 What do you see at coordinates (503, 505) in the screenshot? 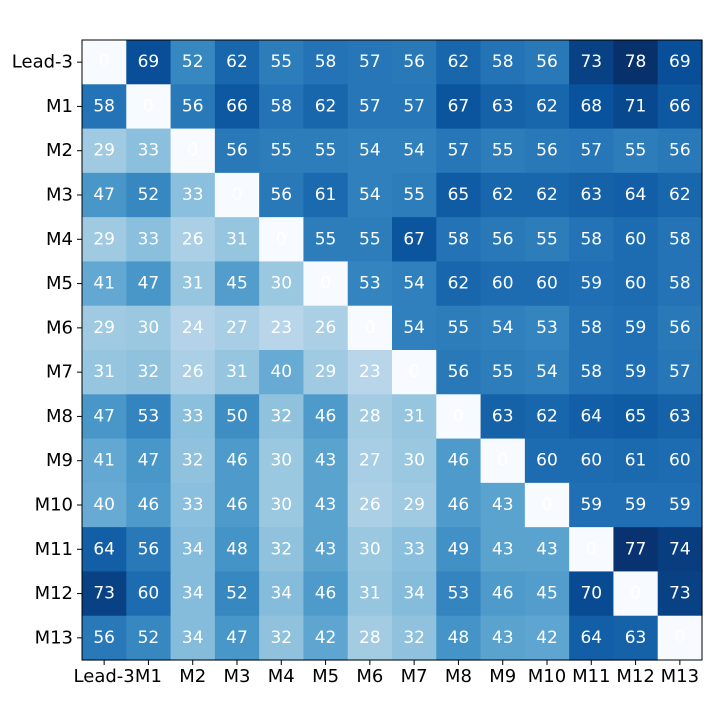
I see `heatmap-cell-M10-M9` at bounding box center [503, 505].